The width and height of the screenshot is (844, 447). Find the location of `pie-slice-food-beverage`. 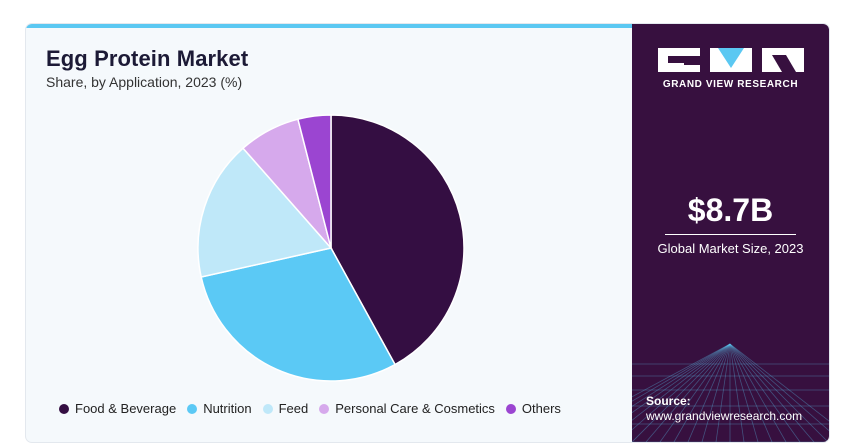

pie-slice-food-beverage is located at coordinates (397, 240).